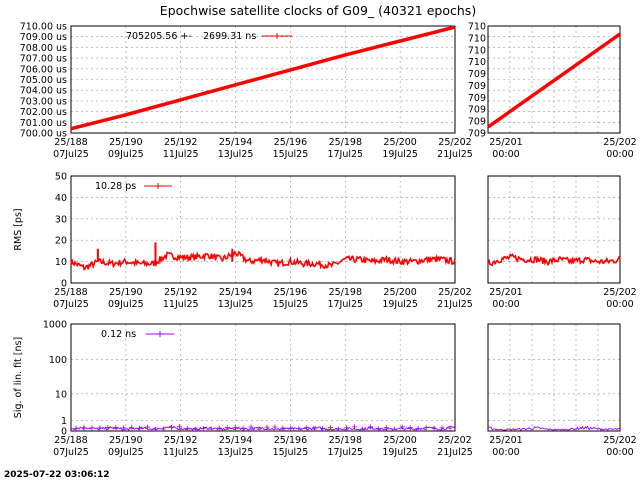 The width and height of the screenshot is (640, 480). I want to click on x-tick-label-top: 25/190, so click(125, 292).